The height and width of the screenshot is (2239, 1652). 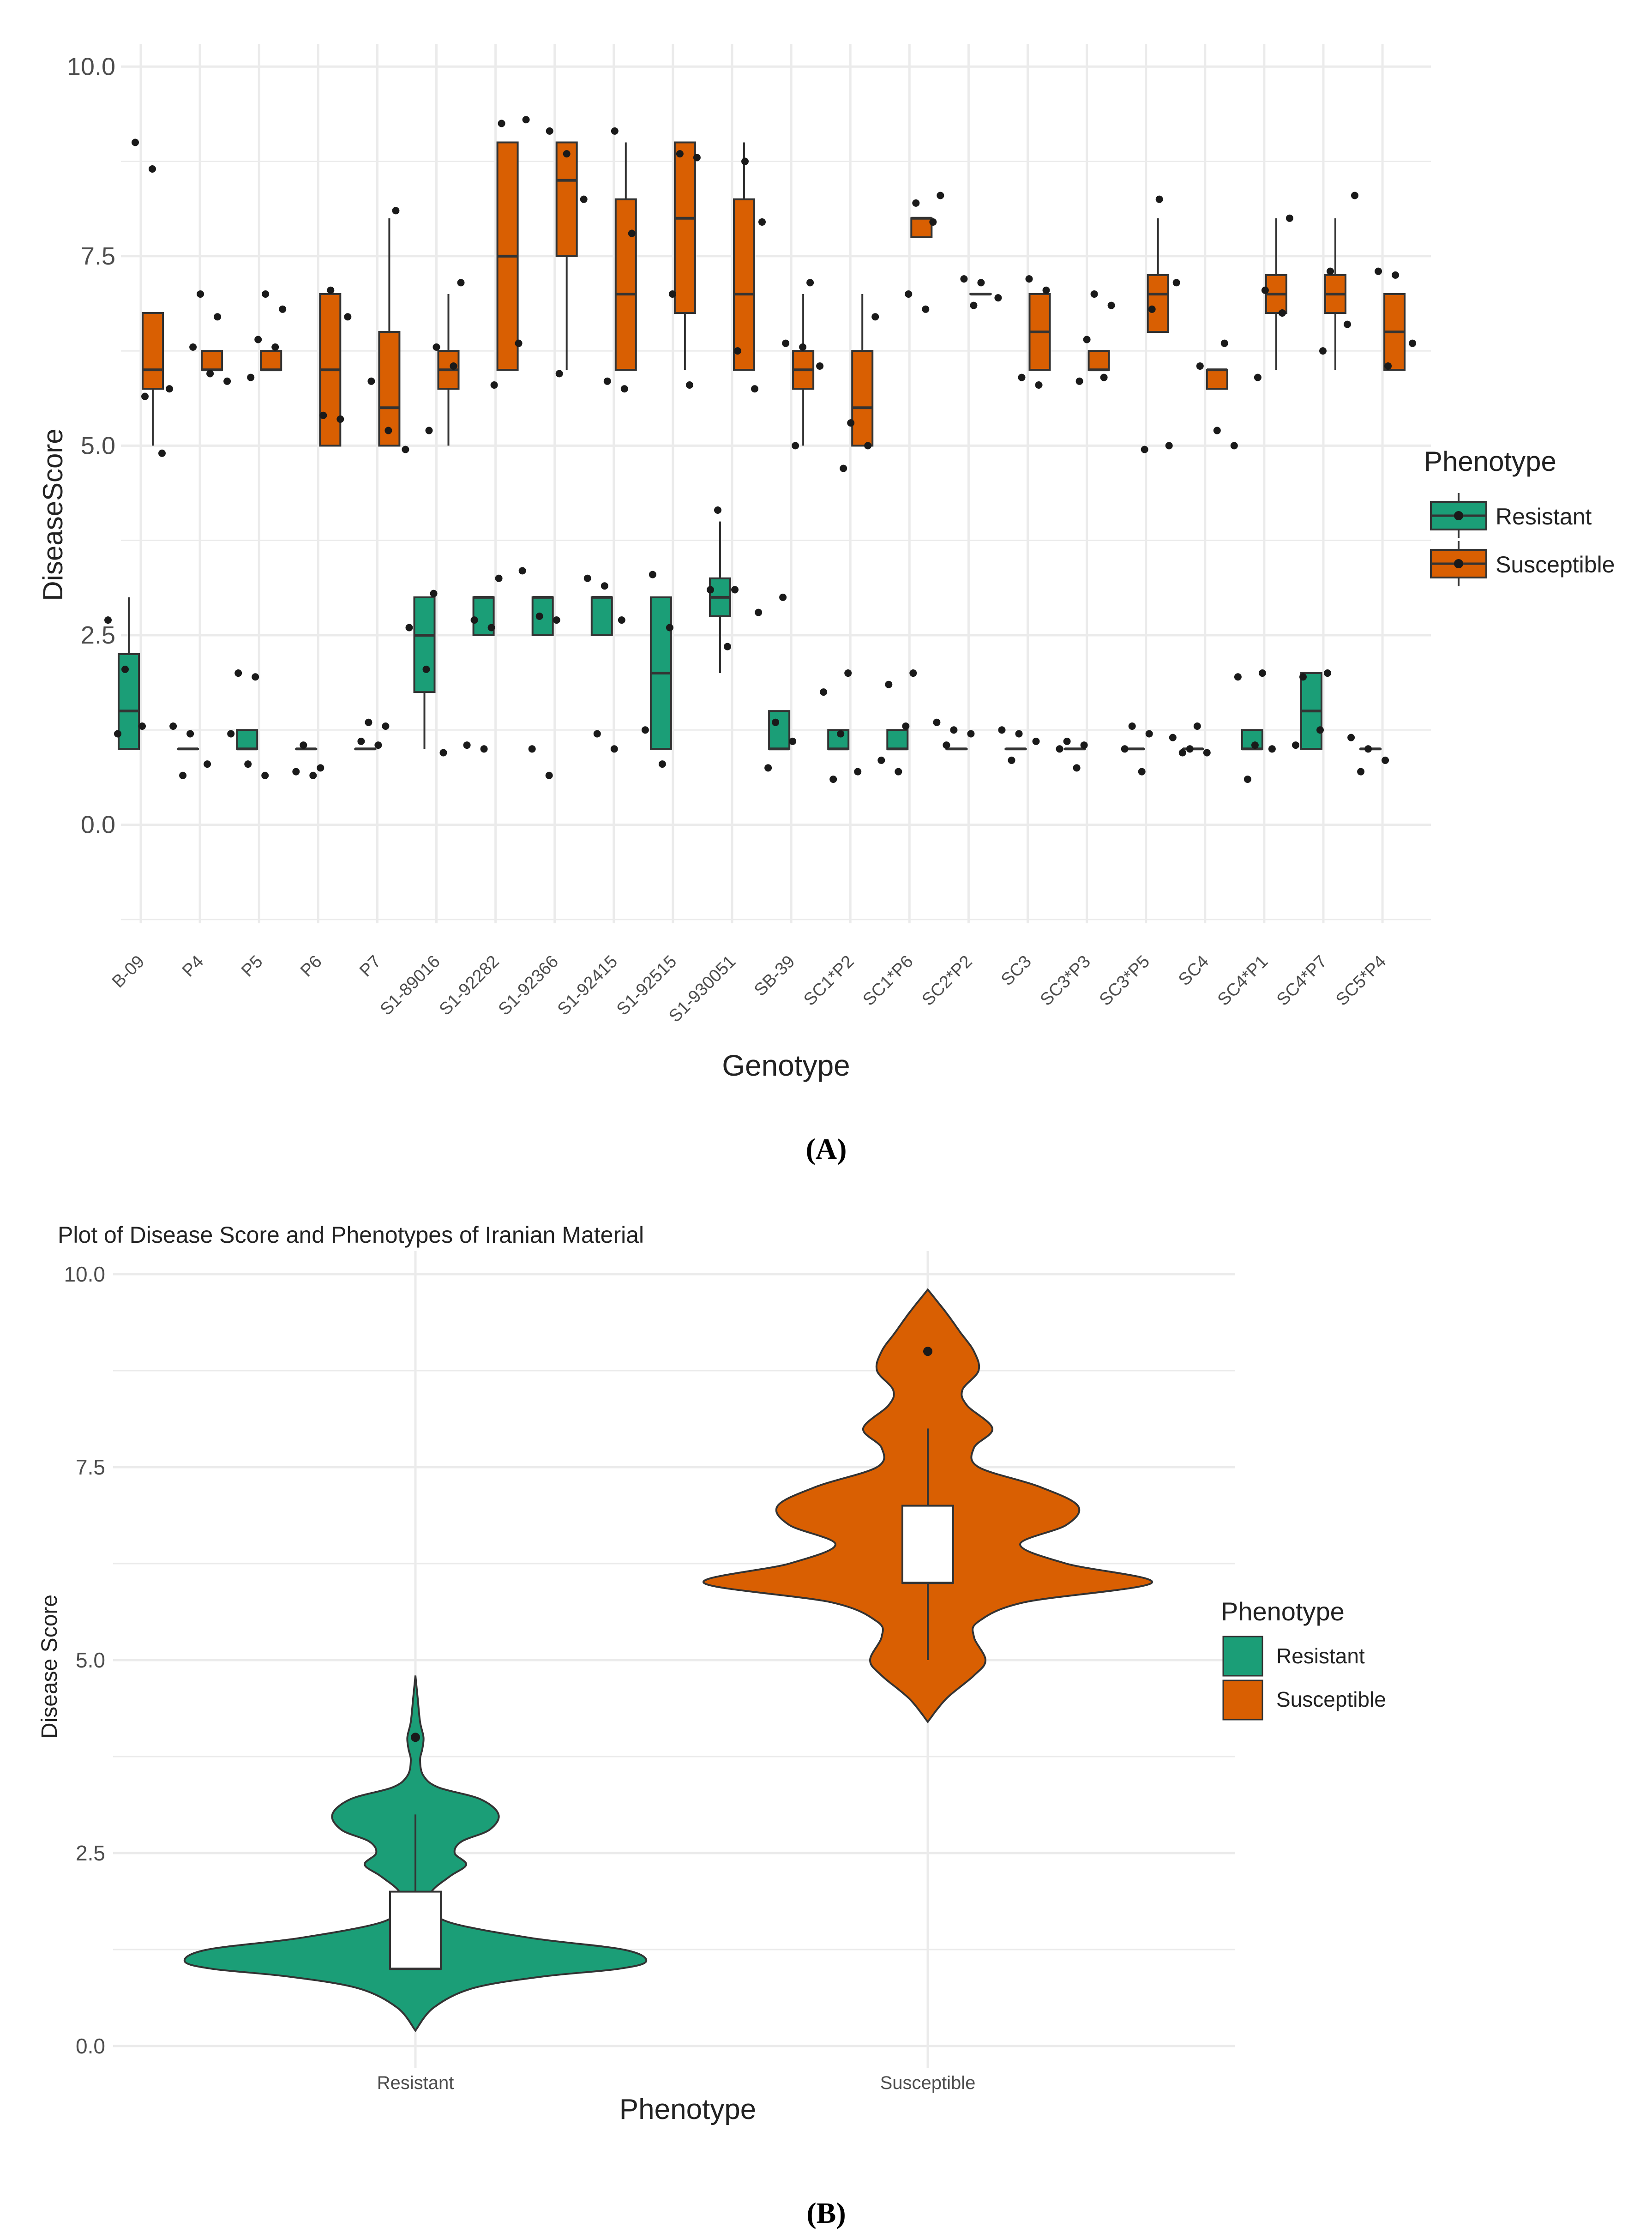 I want to click on box-resistant-p4, so click(x=190, y=750).